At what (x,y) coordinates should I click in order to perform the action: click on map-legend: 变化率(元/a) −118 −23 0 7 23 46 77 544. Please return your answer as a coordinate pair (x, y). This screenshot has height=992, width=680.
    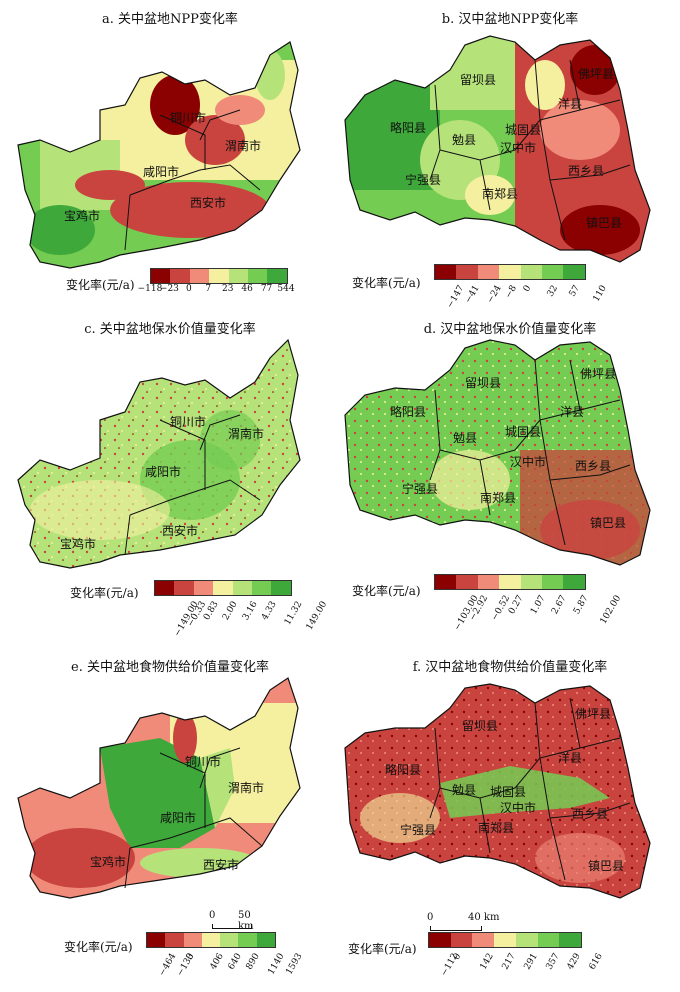
    Looking at the image, I should click on (186, 296).